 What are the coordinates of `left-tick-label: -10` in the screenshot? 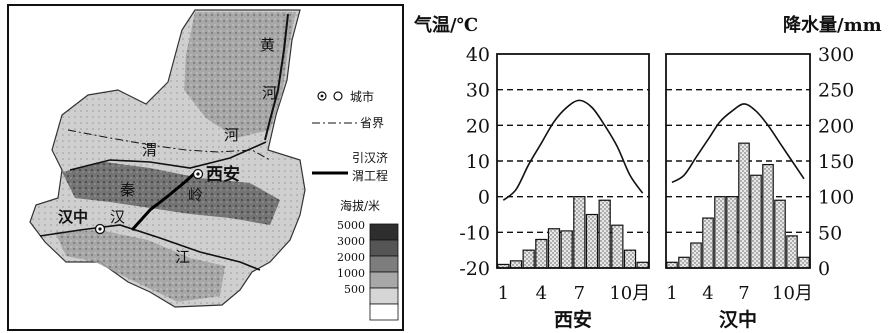 It's located at (474, 233).